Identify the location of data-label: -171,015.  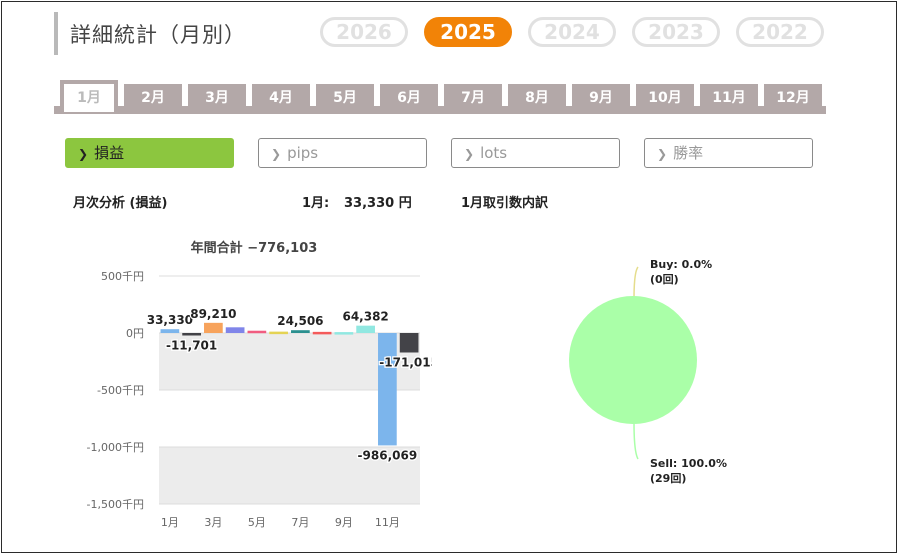
(405, 362).